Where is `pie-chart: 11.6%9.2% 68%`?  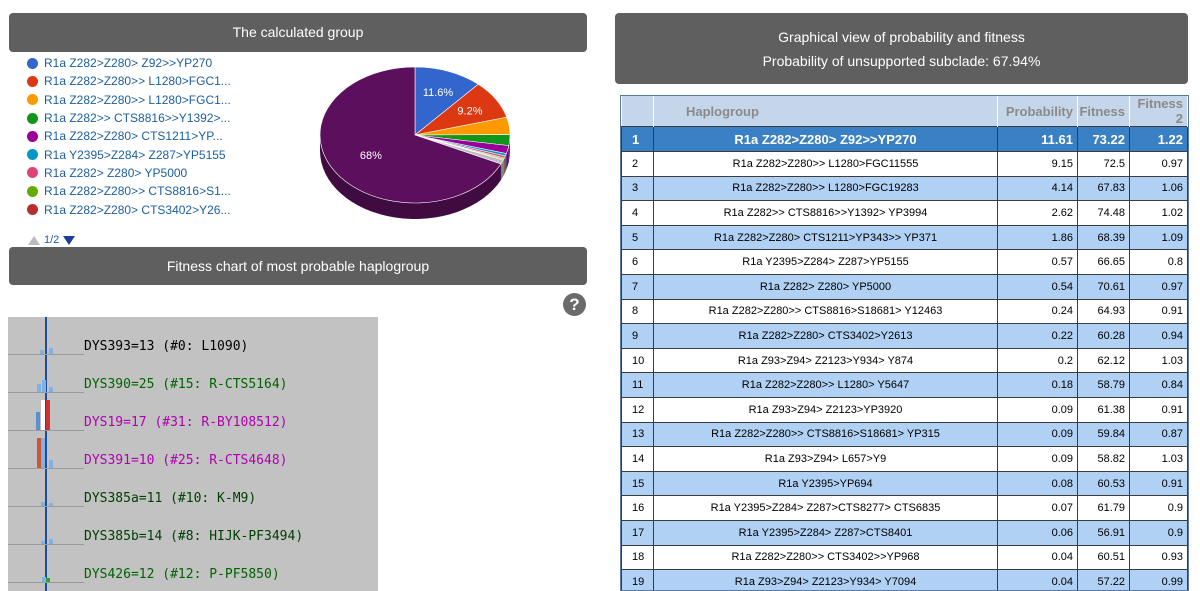 pie-chart: 11.6%9.2% 68% is located at coordinates (415, 150).